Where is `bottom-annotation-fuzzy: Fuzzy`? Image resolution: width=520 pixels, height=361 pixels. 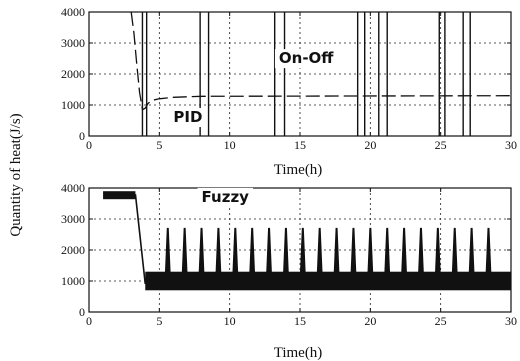 bottom-annotation-fuzzy: Fuzzy is located at coordinates (226, 197).